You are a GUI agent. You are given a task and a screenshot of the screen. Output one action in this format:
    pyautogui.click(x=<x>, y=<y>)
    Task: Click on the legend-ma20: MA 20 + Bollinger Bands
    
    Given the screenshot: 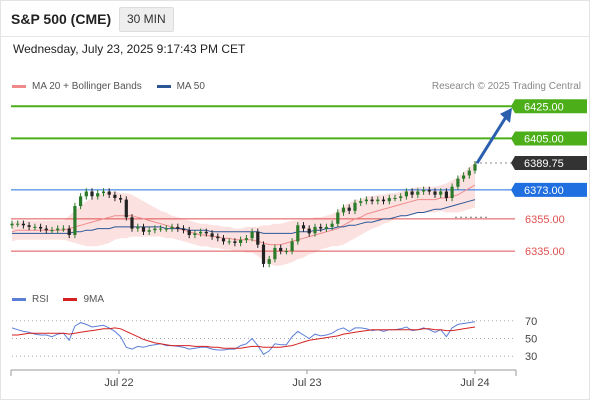 What is the action you would take?
    pyautogui.click(x=77, y=86)
    